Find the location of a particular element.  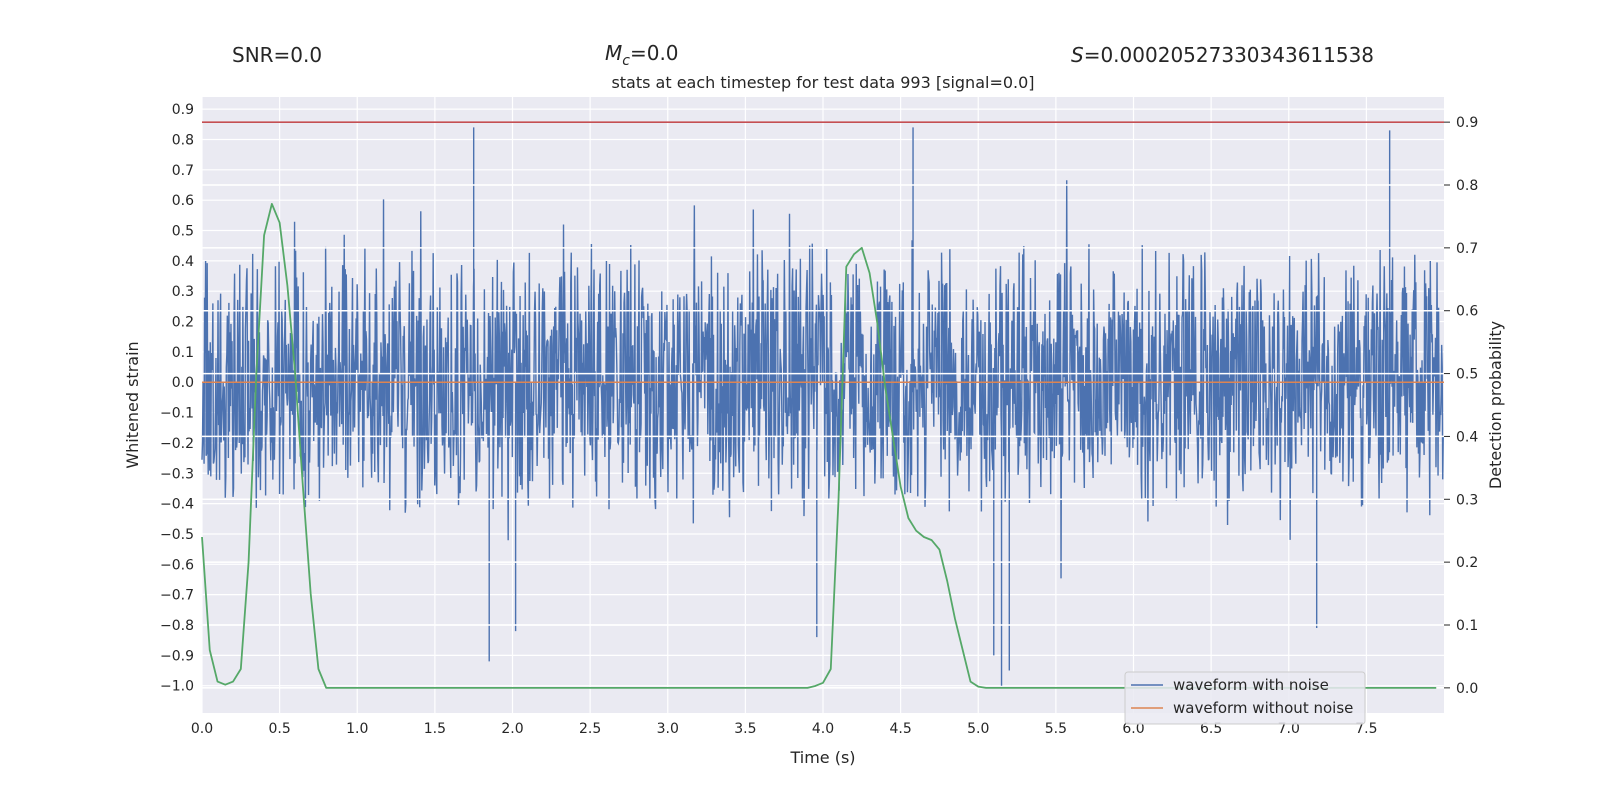

x-tick-label: 3.5 is located at coordinates (745, 729).